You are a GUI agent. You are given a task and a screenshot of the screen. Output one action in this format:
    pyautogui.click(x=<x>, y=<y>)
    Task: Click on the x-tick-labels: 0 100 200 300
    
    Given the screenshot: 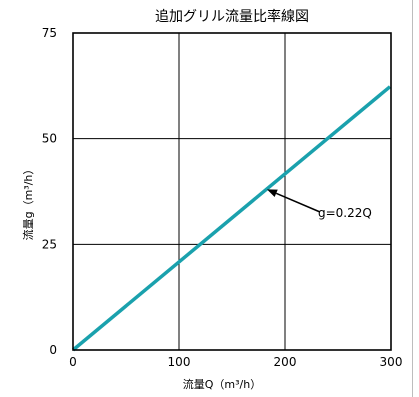 What is the action you would take?
    pyautogui.click(x=235, y=362)
    